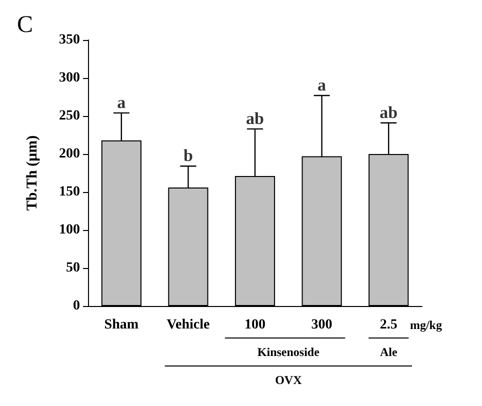 This screenshot has width=482, height=406. I want to click on y-axis-title: Tb.Th (μm), so click(32, 173).